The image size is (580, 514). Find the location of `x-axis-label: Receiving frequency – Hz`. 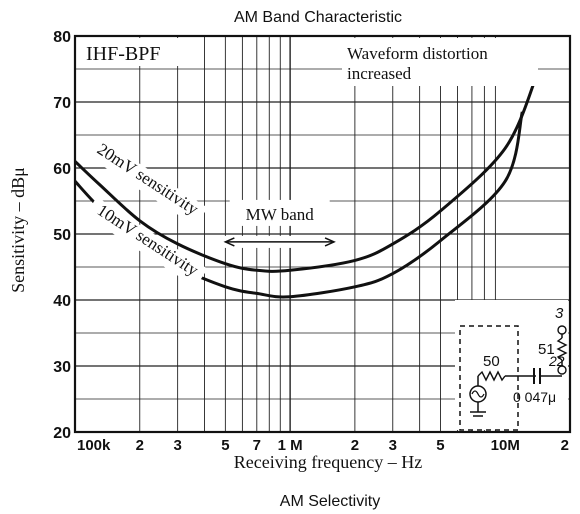

x-axis-label: Receiving frequency – Hz is located at coordinates (328, 462).